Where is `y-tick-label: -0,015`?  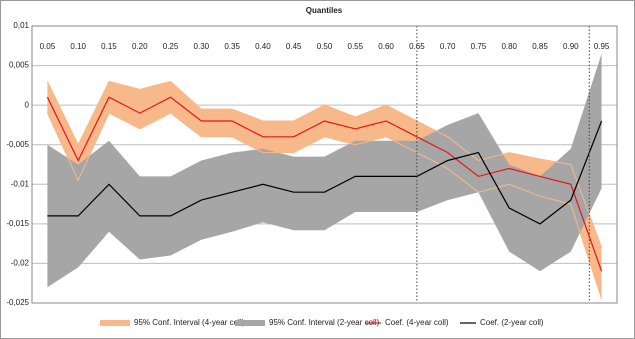
y-tick-label: -0,015 is located at coordinates (17, 223).